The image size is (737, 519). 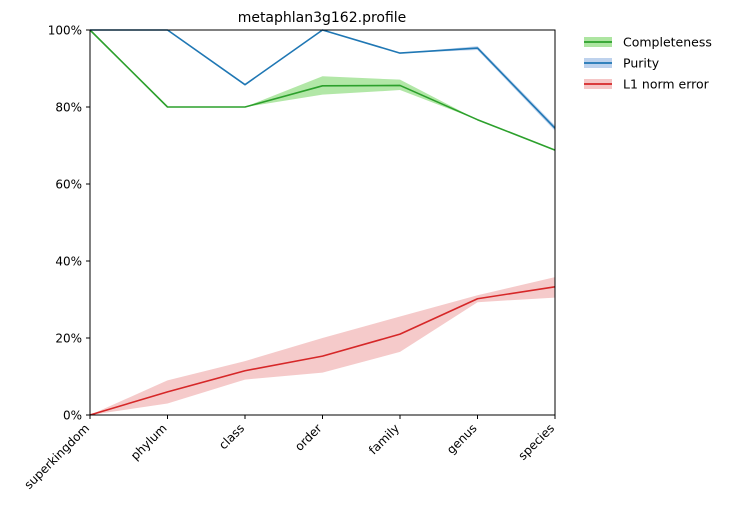 What do you see at coordinates (308, 437) in the screenshot?
I see `x-tick-label: order` at bounding box center [308, 437].